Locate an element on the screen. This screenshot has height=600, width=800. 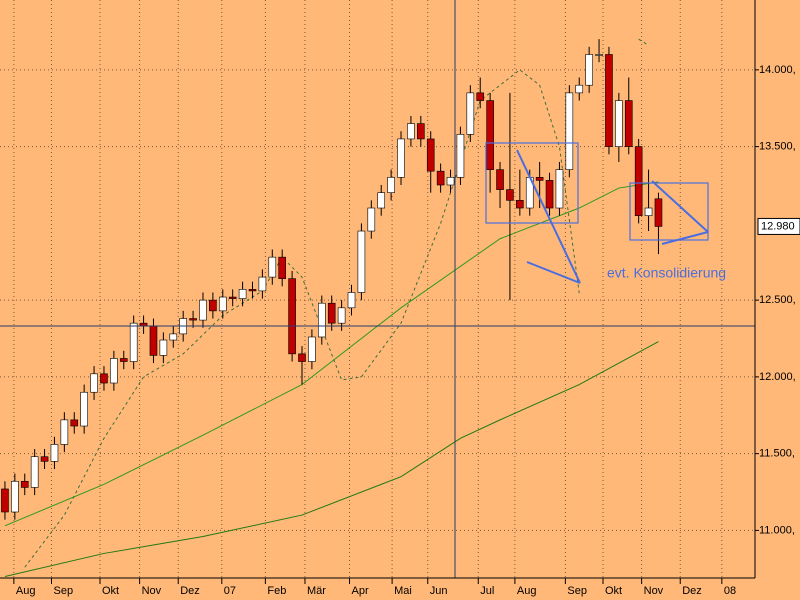
x-tick-label: Jun is located at coordinates (439, 591).